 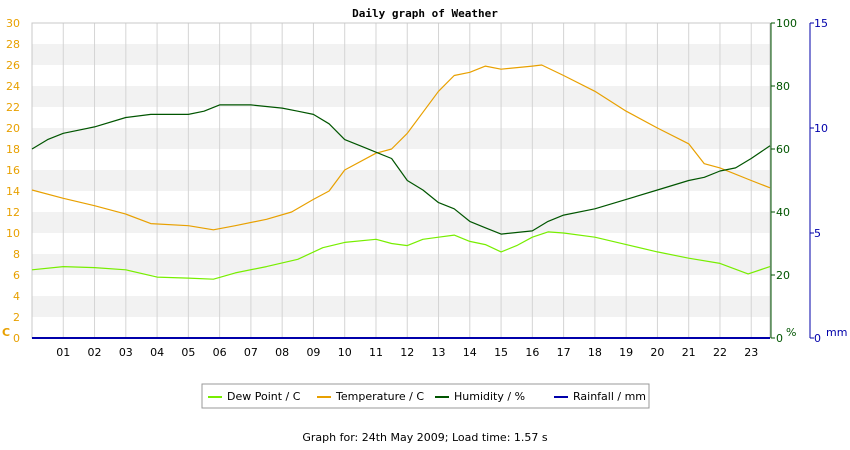 What do you see at coordinates (13, 233) in the screenshot?
I see `y-left-tick-label: 10` at bounding box center [13, 233].